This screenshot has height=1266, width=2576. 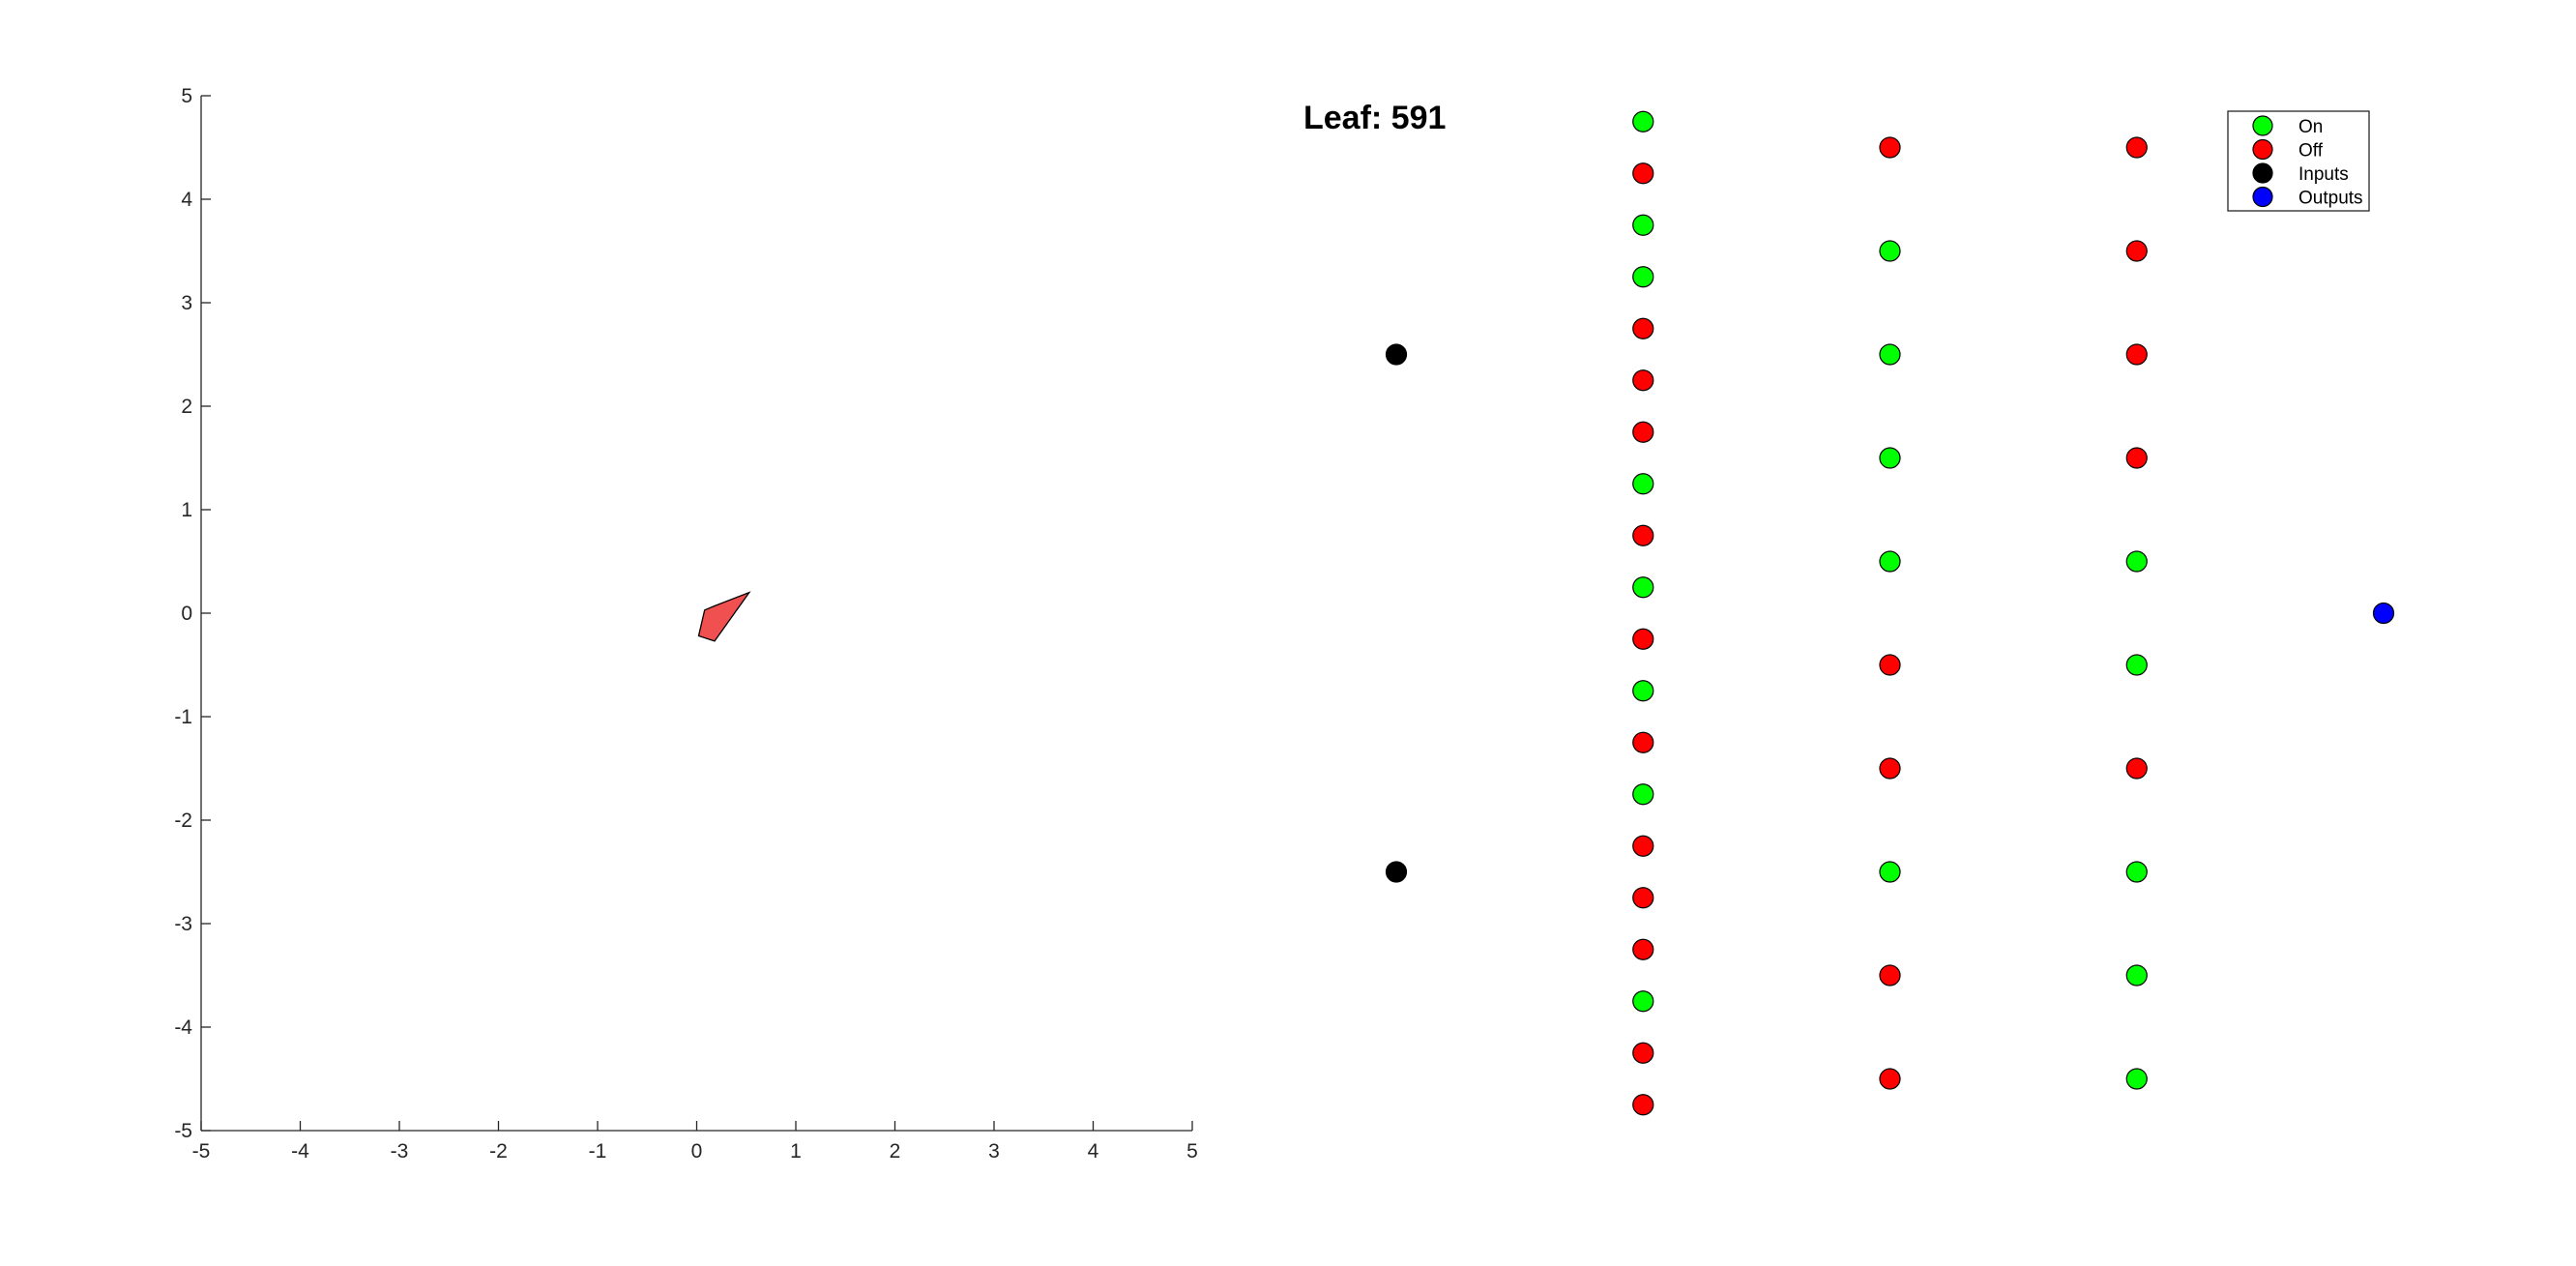 I want to click on legend-marker-outputs, so click(x=2262, y=197).